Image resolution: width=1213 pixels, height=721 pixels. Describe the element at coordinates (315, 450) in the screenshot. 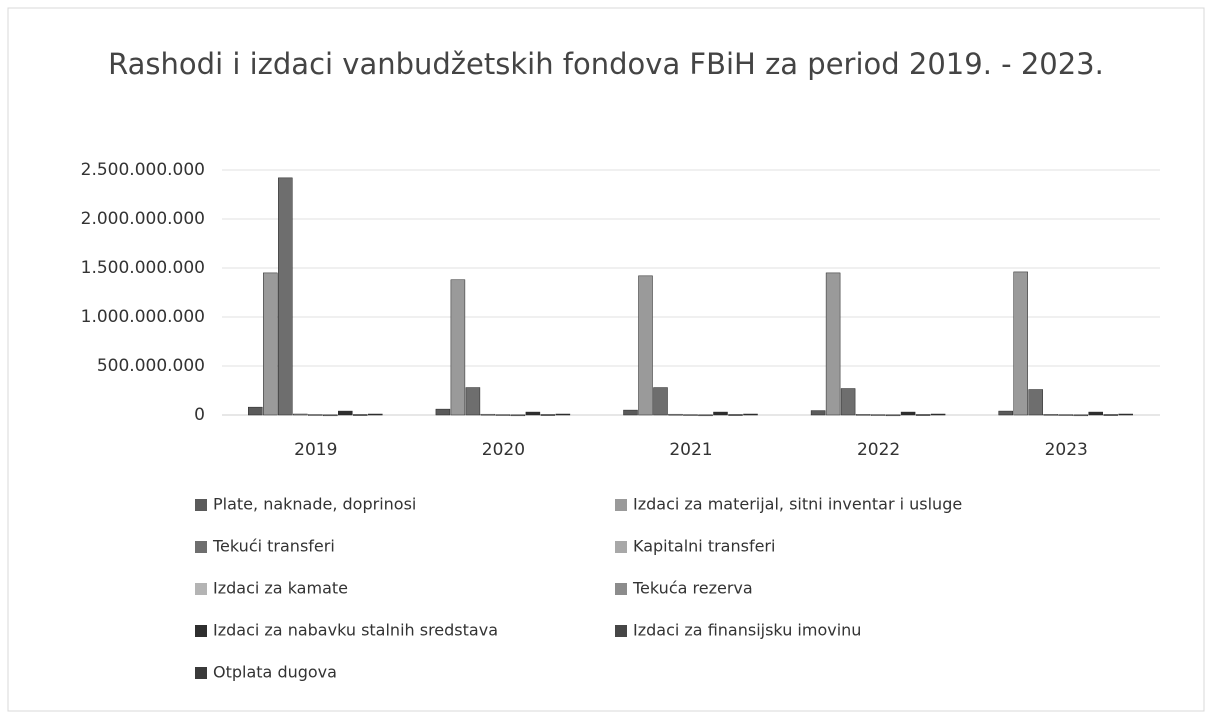

I see `x-tick-label: 2019` at that location.